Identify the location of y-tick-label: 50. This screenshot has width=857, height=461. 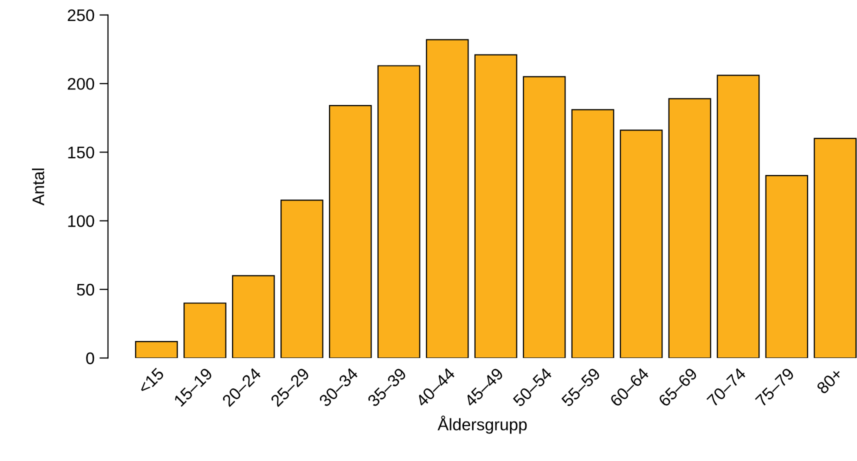
(85, 290).